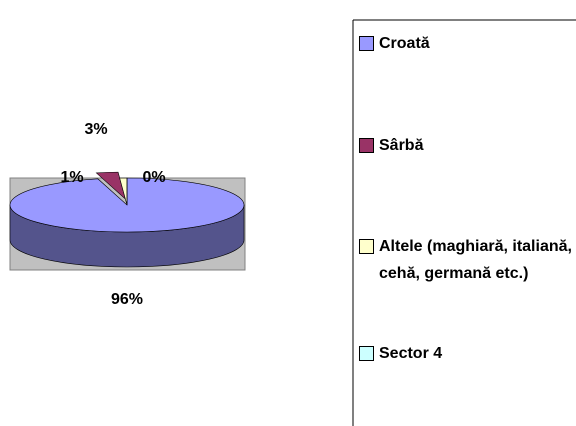  What do you see at coordinates (411, 353) in the screenshot?
I see `legend-label: Sector 4` at bounding box center [411, 353].